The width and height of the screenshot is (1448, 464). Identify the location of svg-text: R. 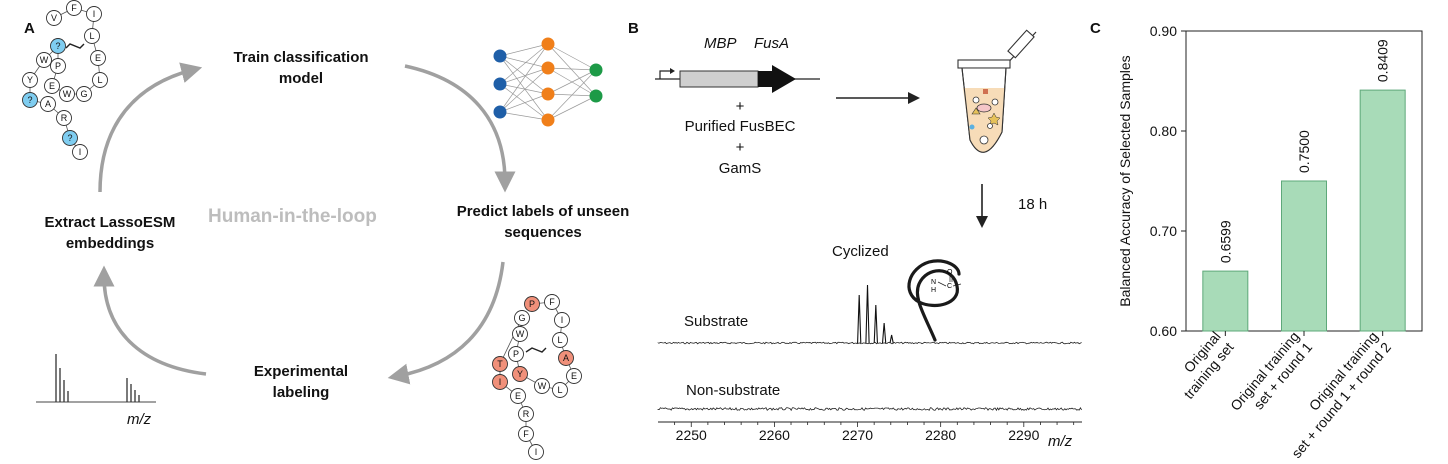
(64, 118).